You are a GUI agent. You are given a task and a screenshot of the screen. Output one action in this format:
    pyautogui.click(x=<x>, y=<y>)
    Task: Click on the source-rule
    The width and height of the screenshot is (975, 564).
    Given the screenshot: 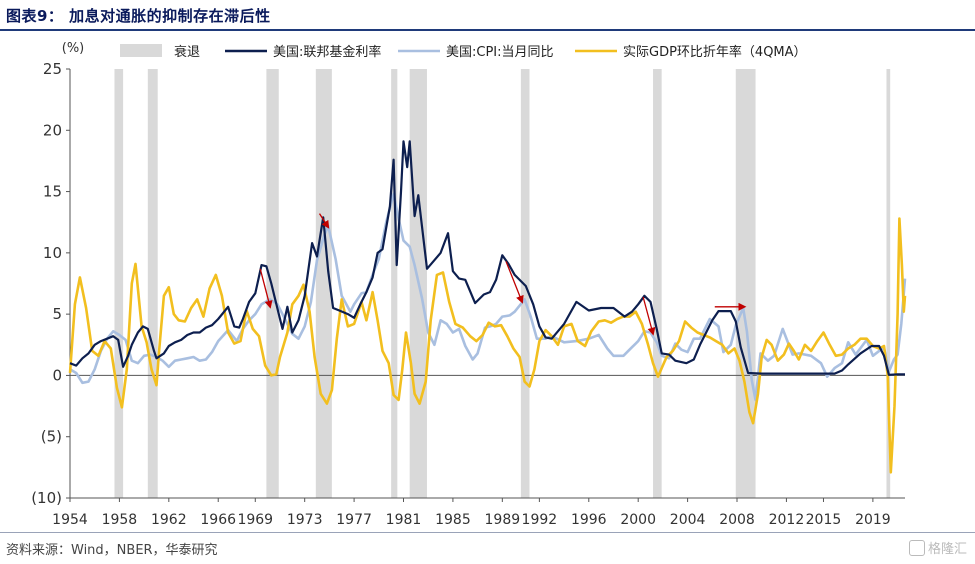 What is the action you would take?
    pyautogui.click(x=487, y=532)
    